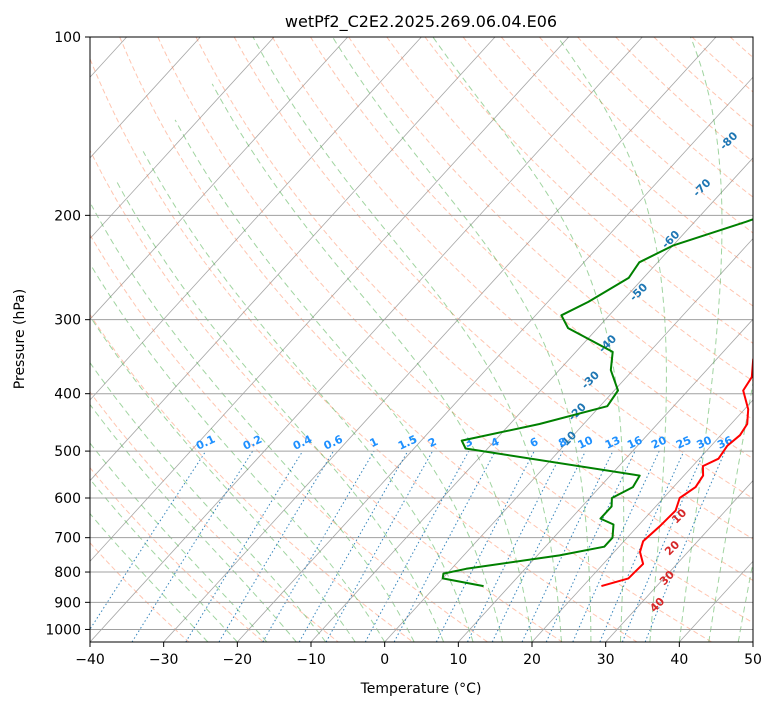 The width and height of the screenshot is (775, 708). I want to click on x-tick-label: 10, so click(458, 660).